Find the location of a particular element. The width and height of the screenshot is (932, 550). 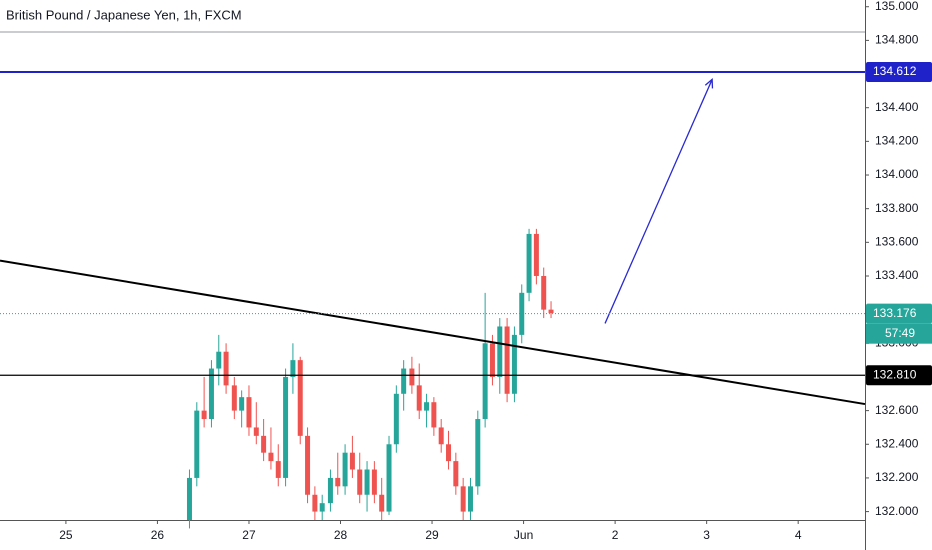

price-label: 134.612 is located at coordinates (895, 71).